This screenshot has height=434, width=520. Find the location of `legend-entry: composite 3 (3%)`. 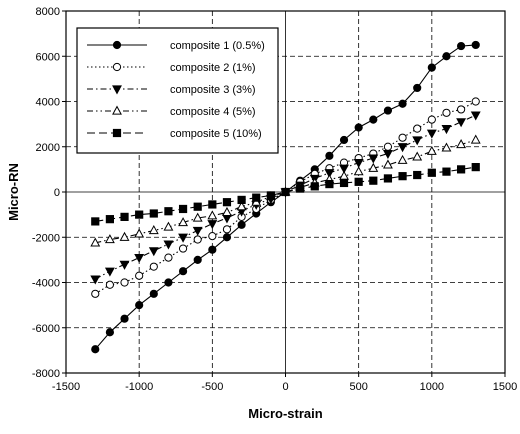

legend-entry: composite 3 (3%) is located at coordinates (171, 90).